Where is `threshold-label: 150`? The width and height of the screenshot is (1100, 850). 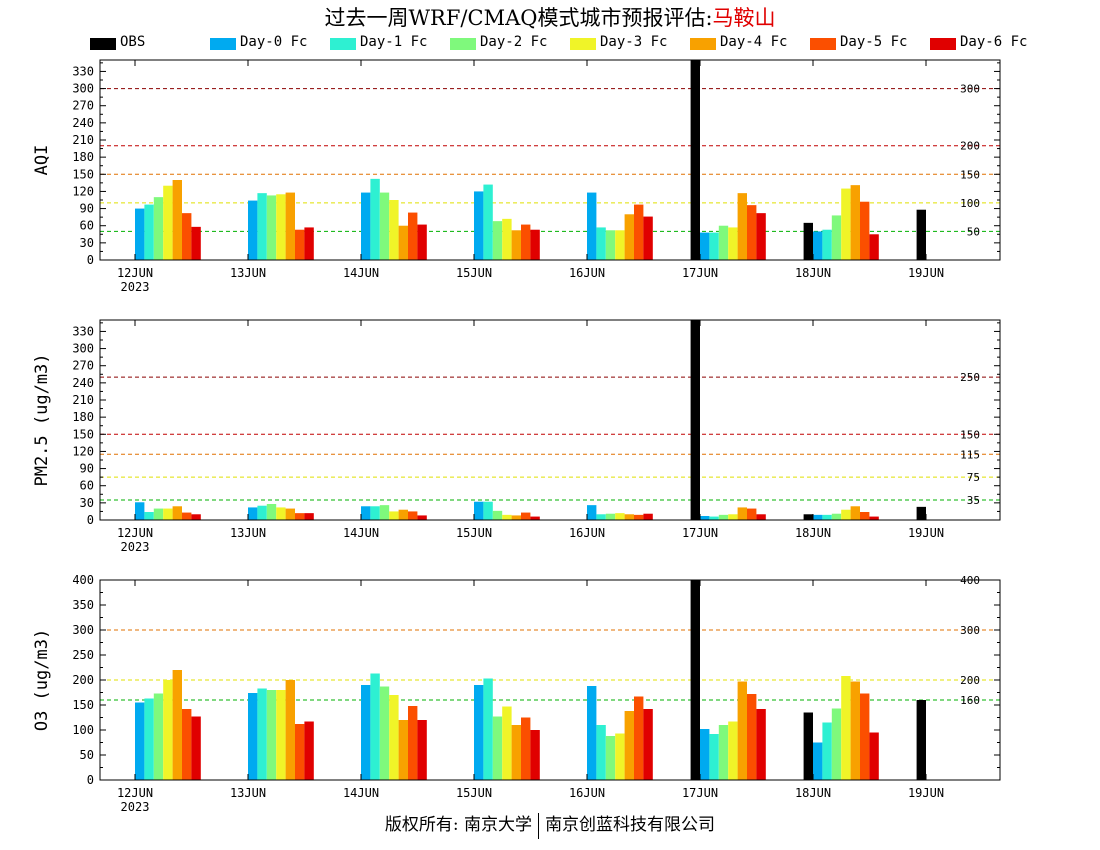
threshold-label: 150 is located at coordinates (970, 174).